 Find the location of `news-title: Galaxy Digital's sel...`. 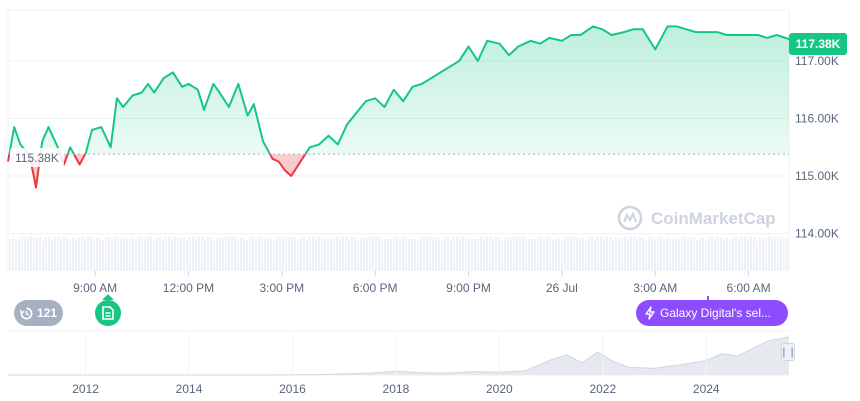

news-title: Galaxy Digital's sel... is located at coordinates (715, 313).